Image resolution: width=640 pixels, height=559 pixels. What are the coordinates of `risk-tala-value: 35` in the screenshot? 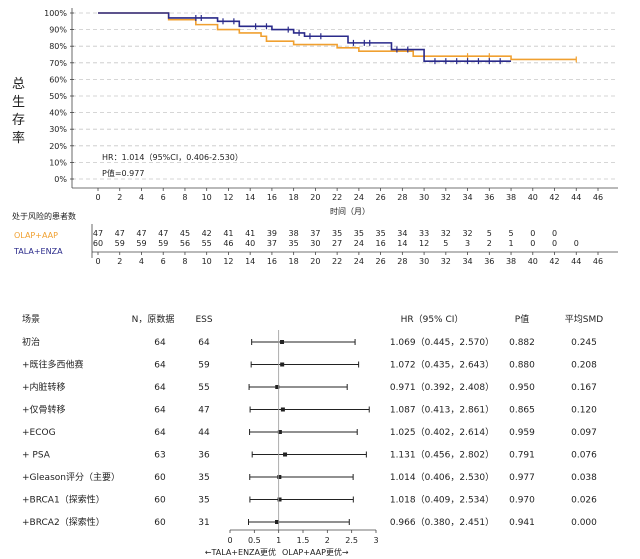 It's located at (294, 243).